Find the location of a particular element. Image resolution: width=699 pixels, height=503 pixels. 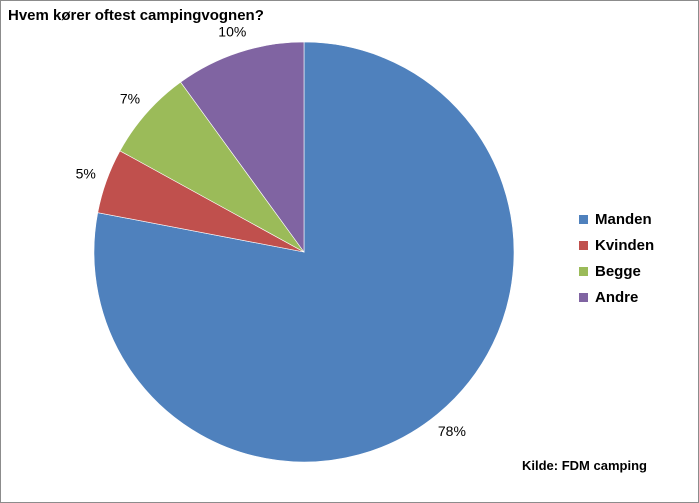

legend-swatch-manden is located at coordinates (583, 219).